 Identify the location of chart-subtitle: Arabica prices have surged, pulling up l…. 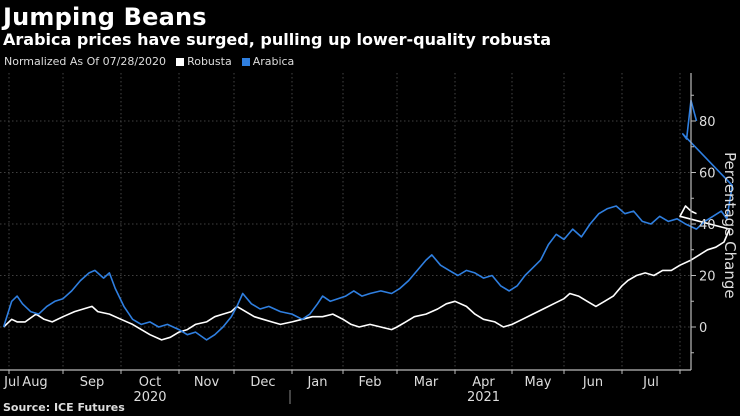
(277, 39).